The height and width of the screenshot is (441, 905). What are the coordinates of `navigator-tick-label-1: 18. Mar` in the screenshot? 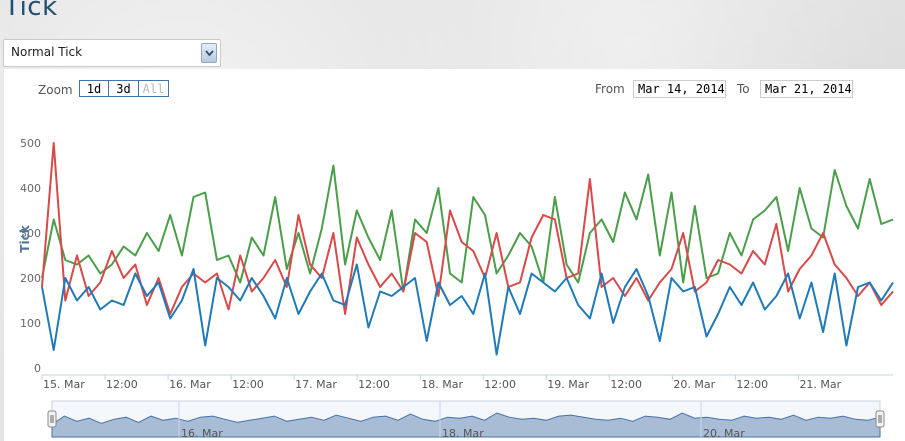 It's located at (463, 433).